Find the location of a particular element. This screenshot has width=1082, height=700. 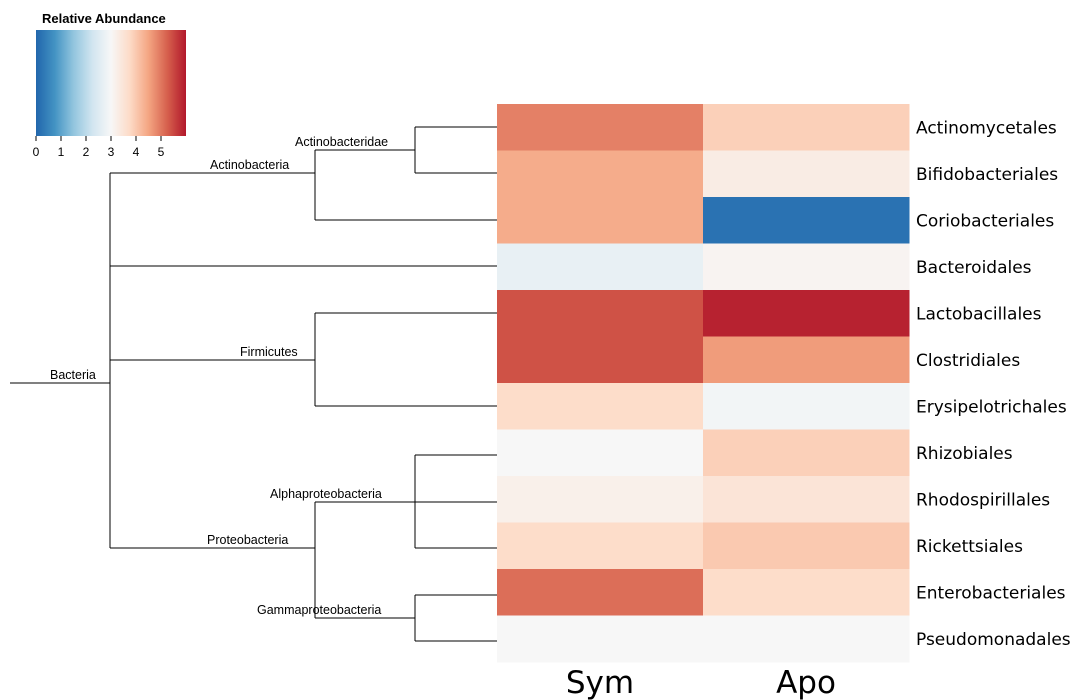

tree-label-firmicutes: Firmicutes is located at coordinates (269, 352).